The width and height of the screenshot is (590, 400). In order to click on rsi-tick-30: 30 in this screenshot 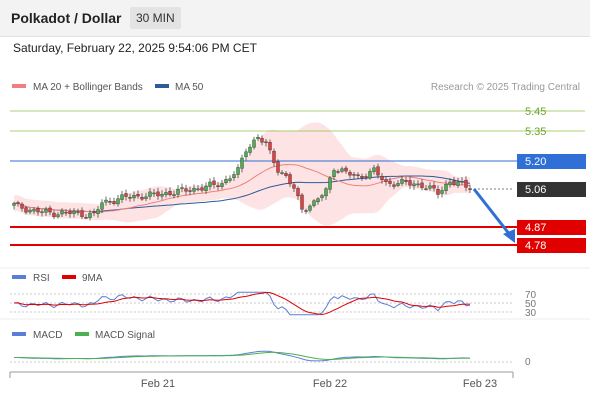, I will do `click(531, 313)`.